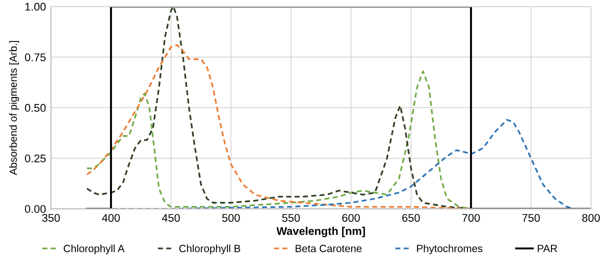 Image resolution: width=600 pixels, height=261 pixels. What do you see at coordinates (231, 218) in the screenshot?
I see `x-tick-label: 500` at bounding box center [231, 218].